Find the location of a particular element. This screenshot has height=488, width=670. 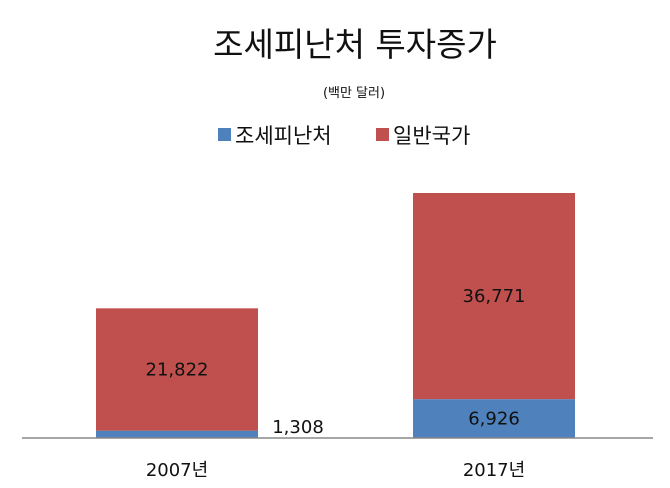

x-tick-label-1: 2017년 is located at coordinates (494, 470).